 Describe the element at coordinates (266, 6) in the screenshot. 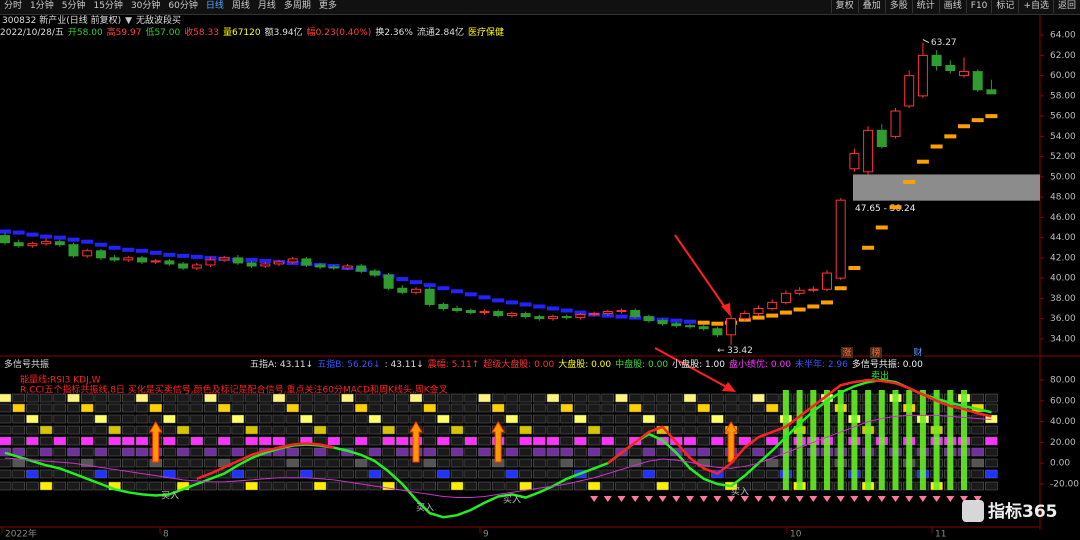

I see `toolbar-button: 月线` at that location.